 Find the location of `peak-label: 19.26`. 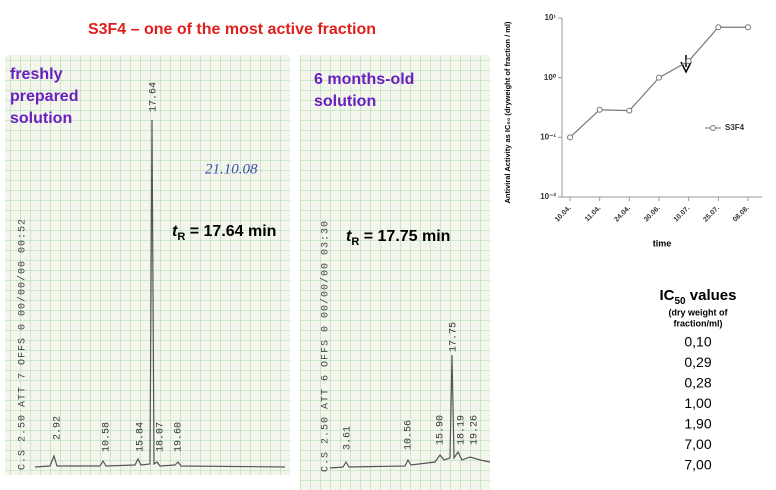

peak-label: 19.26 is located at coordinates (475, 430).